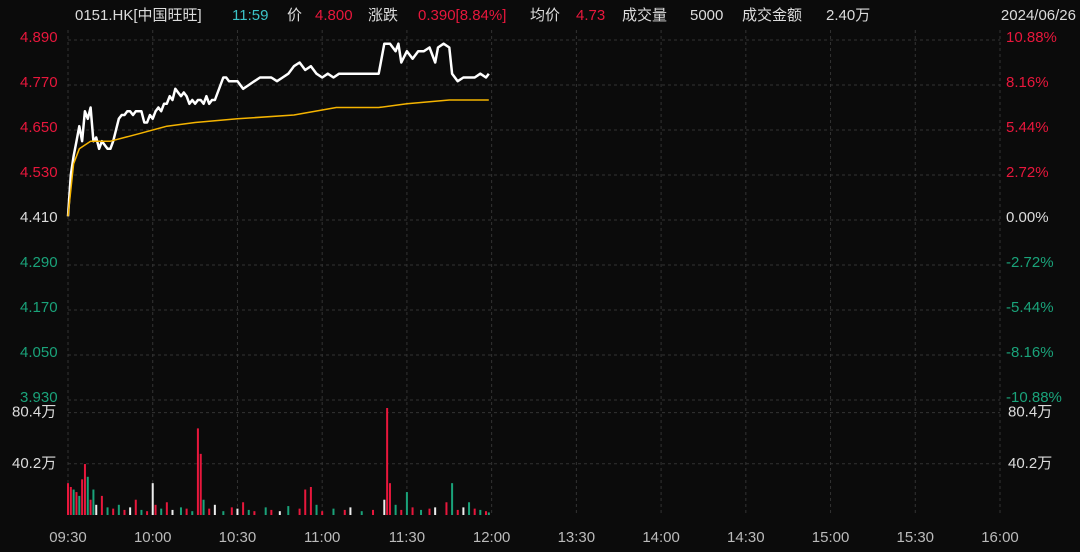 The width and height of the screenshot is (1080, 552). I want to click on x-tick-label: 12:00, so click(492, 537).